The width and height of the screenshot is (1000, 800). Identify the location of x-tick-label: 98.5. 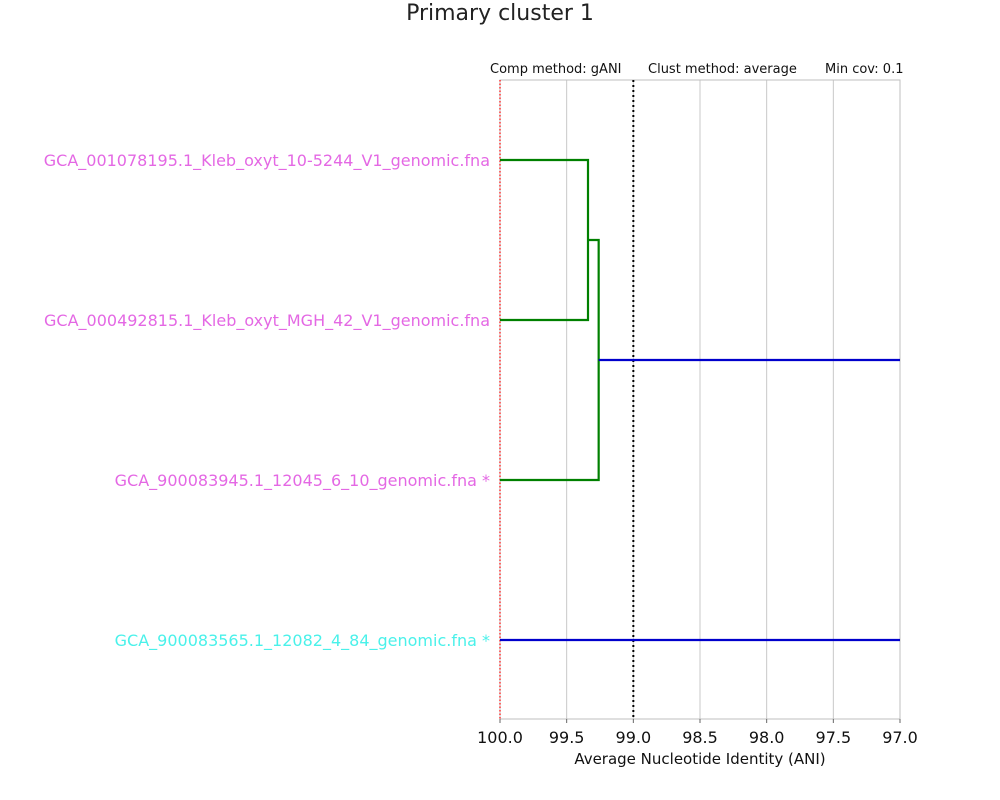
(700, 737).